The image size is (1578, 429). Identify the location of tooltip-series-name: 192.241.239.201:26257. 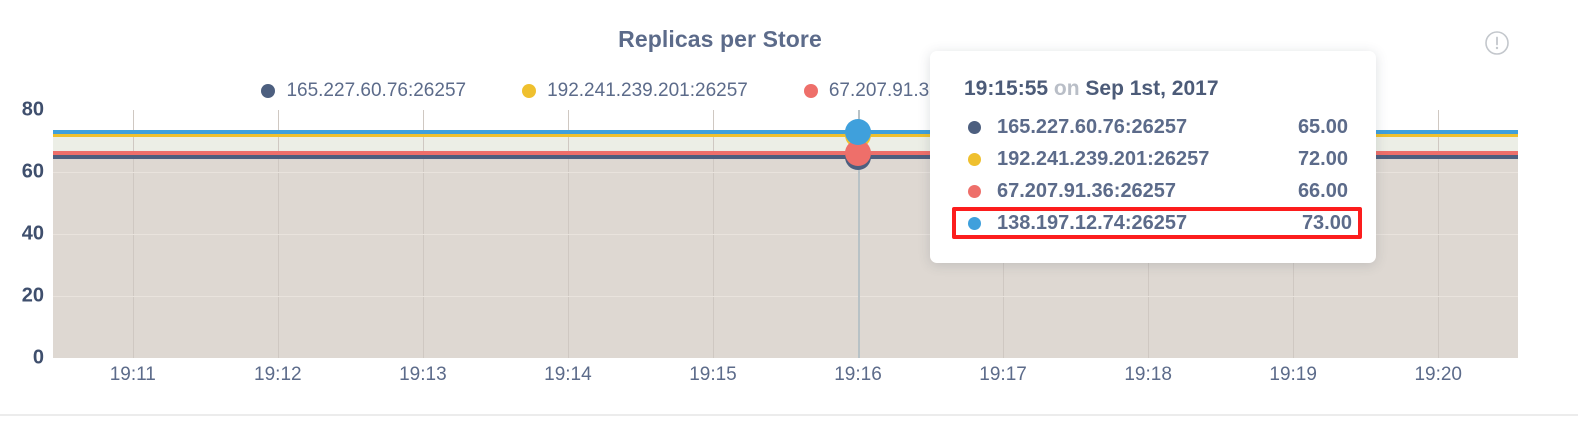
(1103, 158).